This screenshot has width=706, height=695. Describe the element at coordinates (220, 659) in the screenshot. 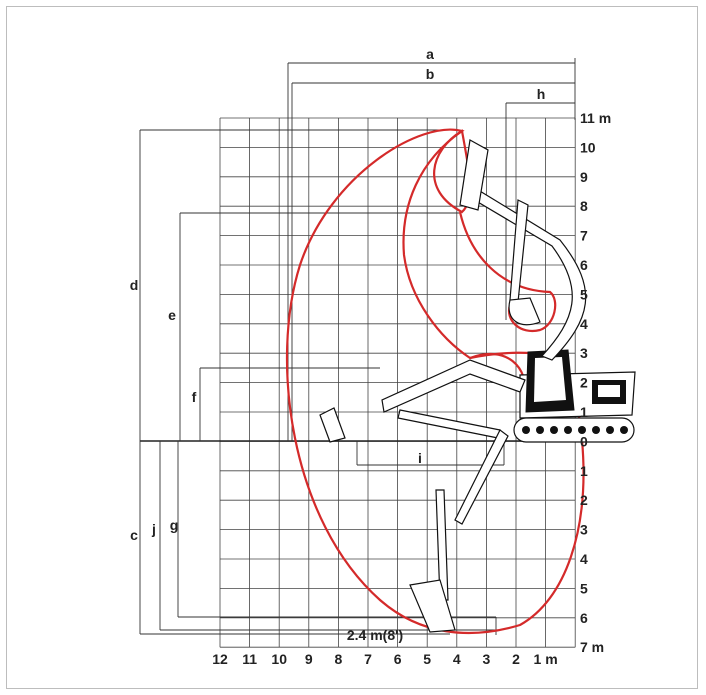

I see `bottom-axis-tick-label: 12` at that location.